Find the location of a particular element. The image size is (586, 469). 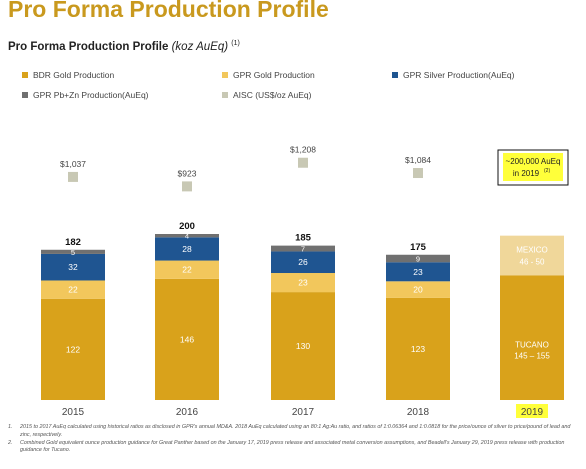

data-label: 26 is located at coordinates (303, 262).